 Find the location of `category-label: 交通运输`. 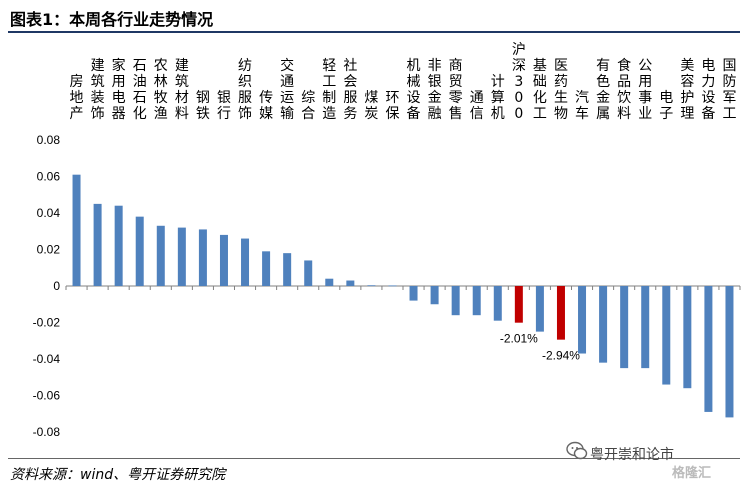

category-label: 交通运输 is located at coordinates (287, 89).